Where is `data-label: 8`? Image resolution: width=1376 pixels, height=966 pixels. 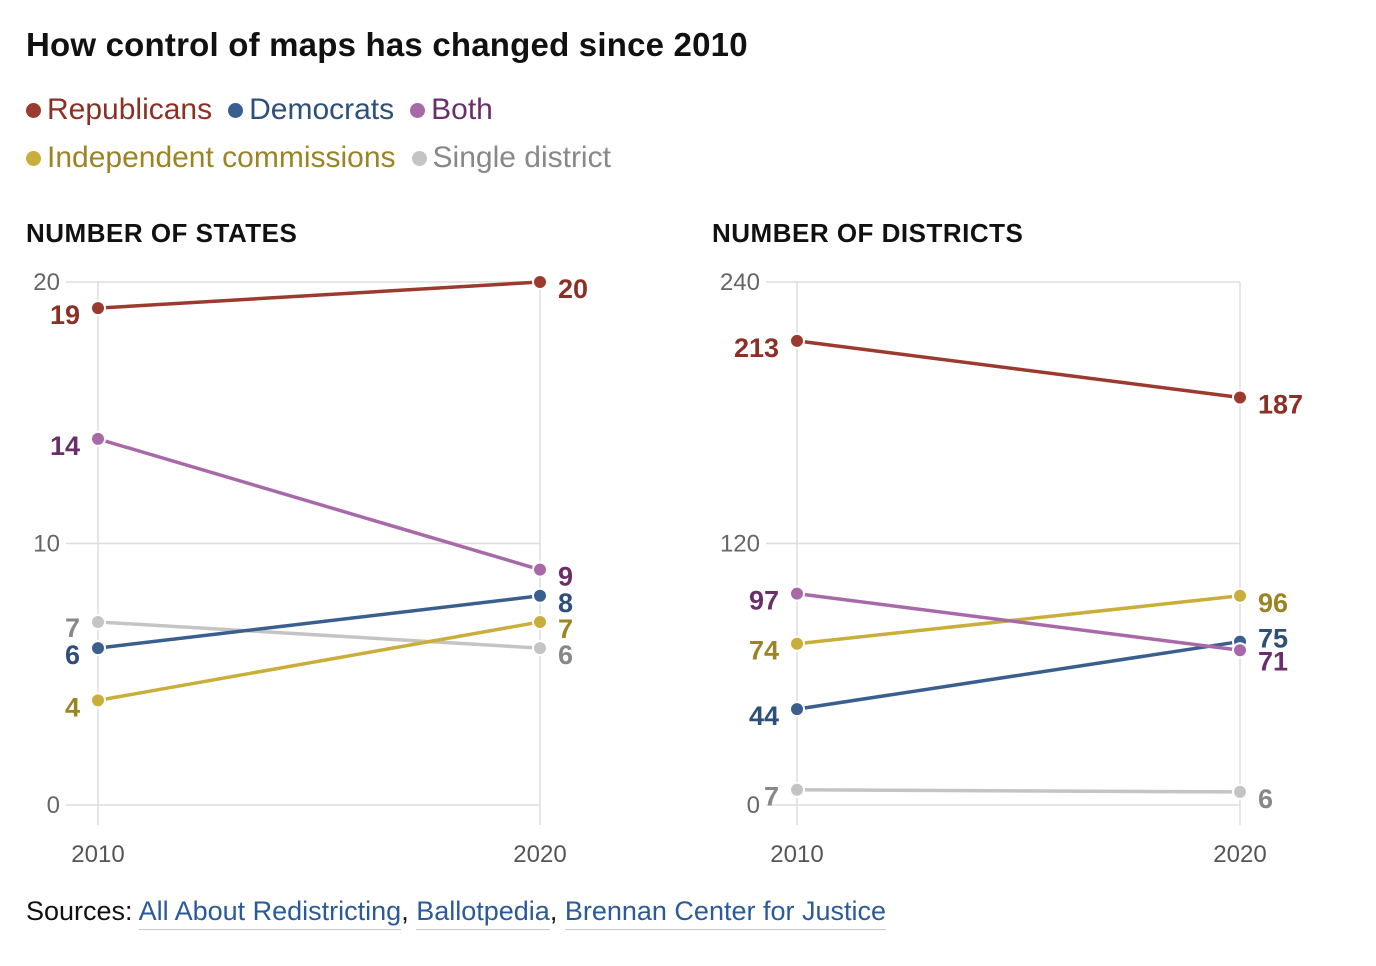
data-label: 8 is located at coordinates (565, 603).